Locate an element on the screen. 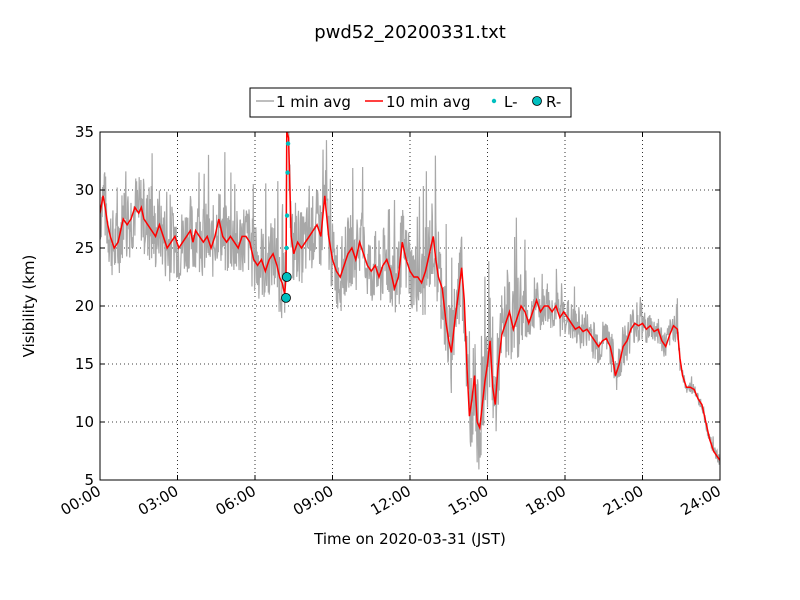 This screenshot has width=800, height=600. x-tick-label: 21:00 is located at coordinates (623, 500).